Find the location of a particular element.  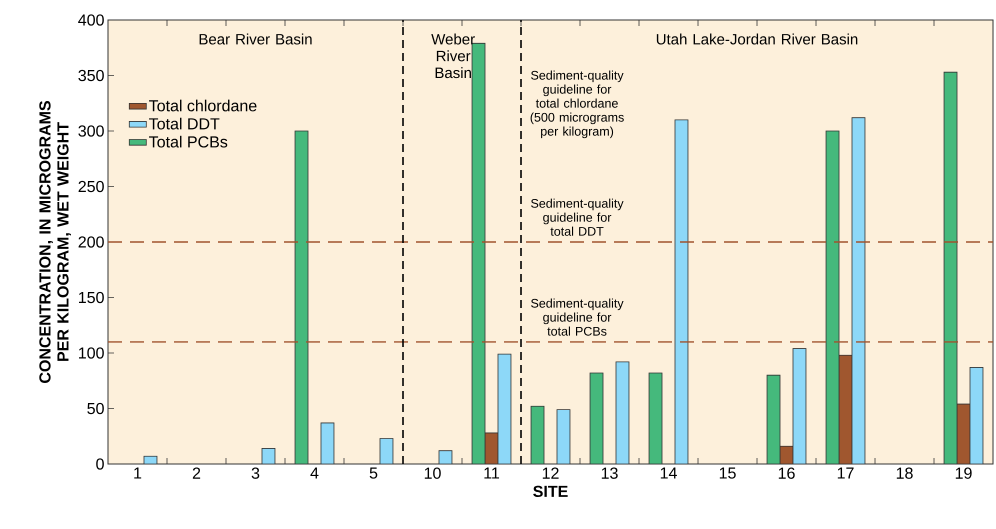

x-tick-label: 18 is located at coordinates (904, 473).